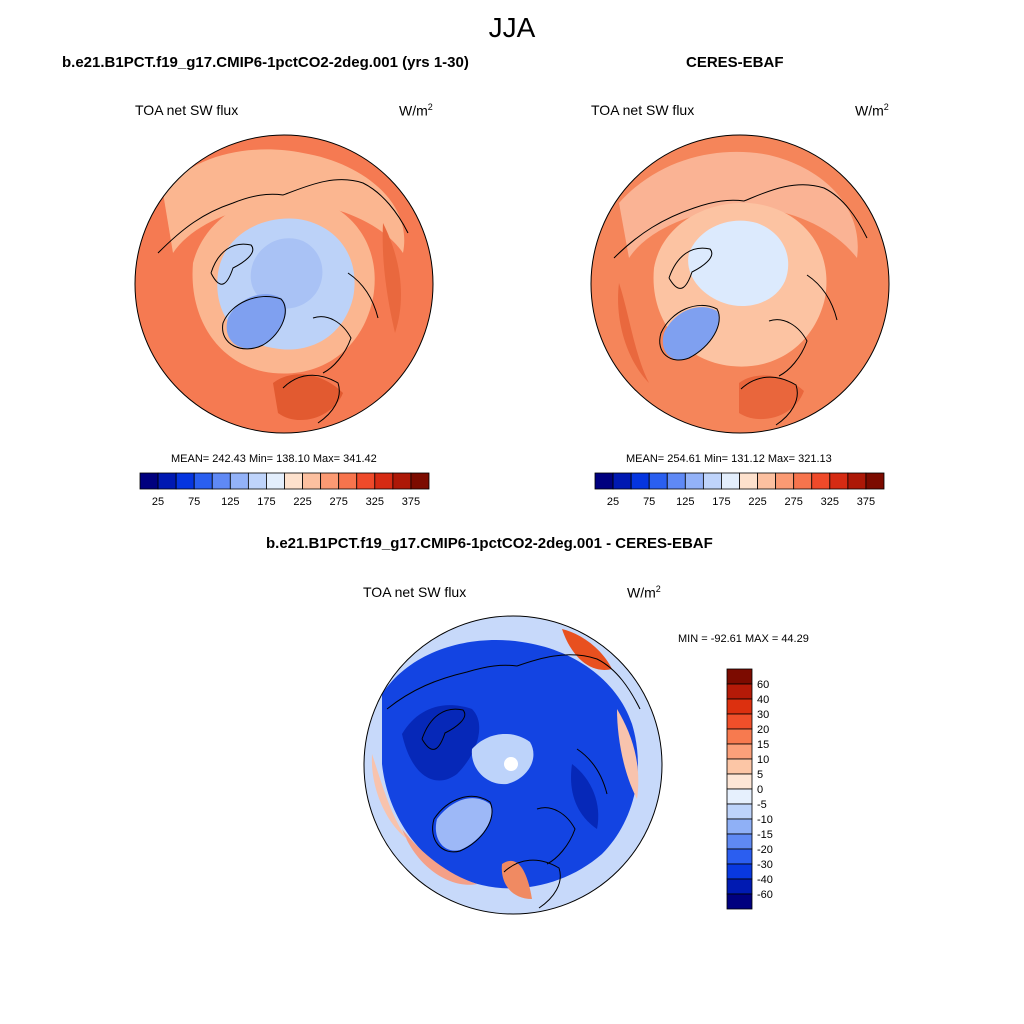 Image resolution: width=1024 pixels, height=1024 pixels. What do you see at coordinates (763, 715) in the screenshot?
I see `colorbar-tick-label: 30` at bounding box center [763, 715].